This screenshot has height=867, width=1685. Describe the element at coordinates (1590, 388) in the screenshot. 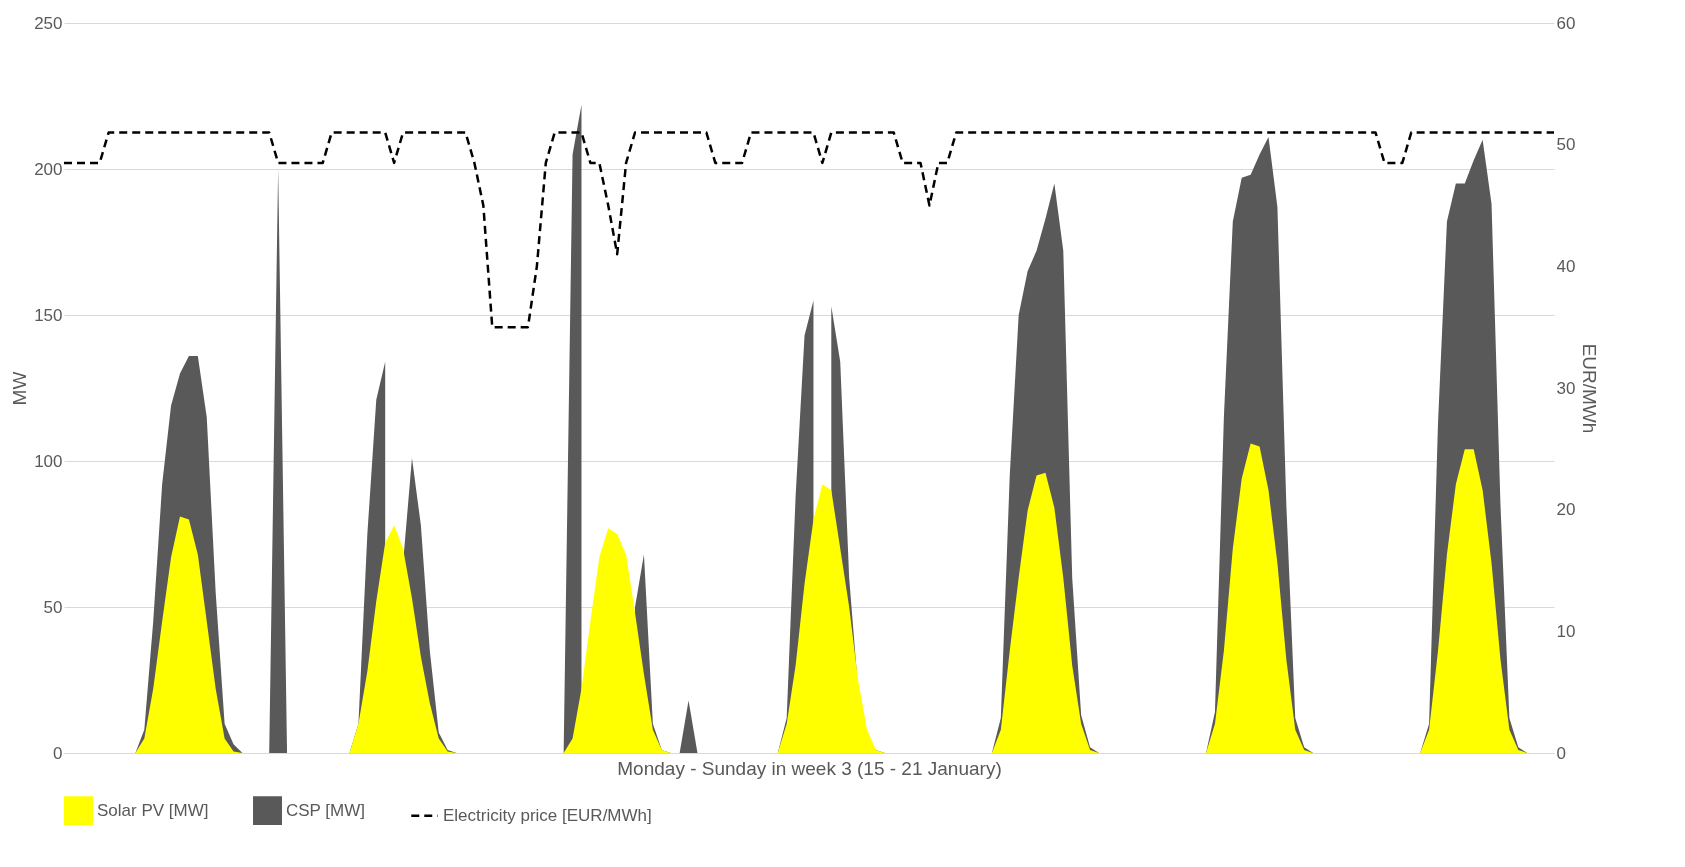

I see `y2-axis-title: EUR/MWh` at that location.